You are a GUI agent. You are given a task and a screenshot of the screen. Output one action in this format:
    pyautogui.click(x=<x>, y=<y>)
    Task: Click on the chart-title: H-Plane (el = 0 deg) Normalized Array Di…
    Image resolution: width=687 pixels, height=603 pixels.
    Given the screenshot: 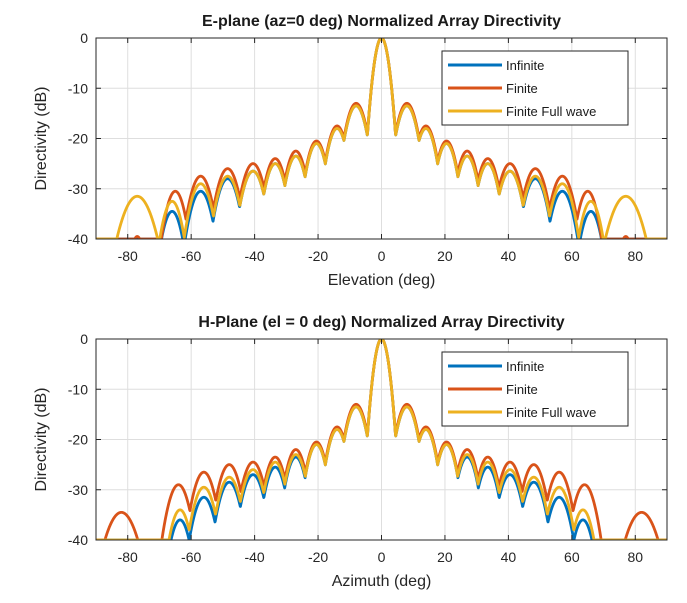 What is the action you would take?
    pyautogui.click(x=381, y=322)
    